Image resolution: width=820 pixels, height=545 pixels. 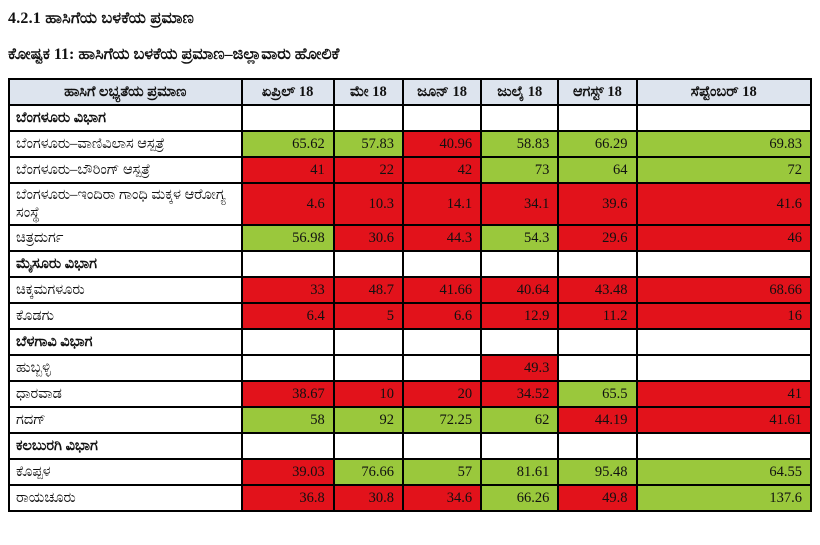 I want to click on value-cell: 43.48, so click(x=597, y=290).